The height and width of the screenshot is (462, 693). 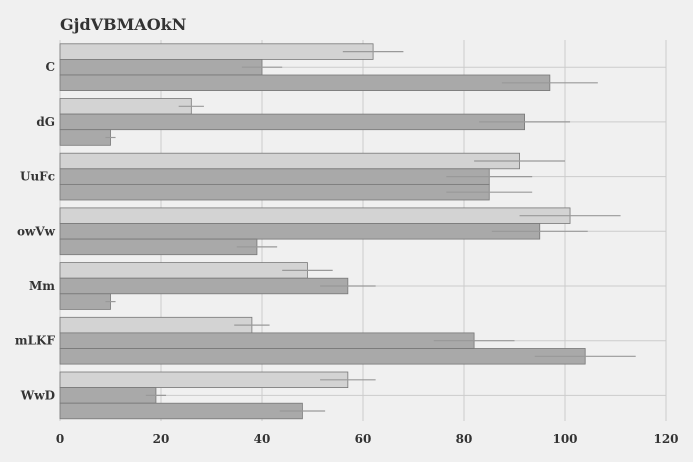 I want to click on y-tick-label: owVw, so click(x=36, y=231).